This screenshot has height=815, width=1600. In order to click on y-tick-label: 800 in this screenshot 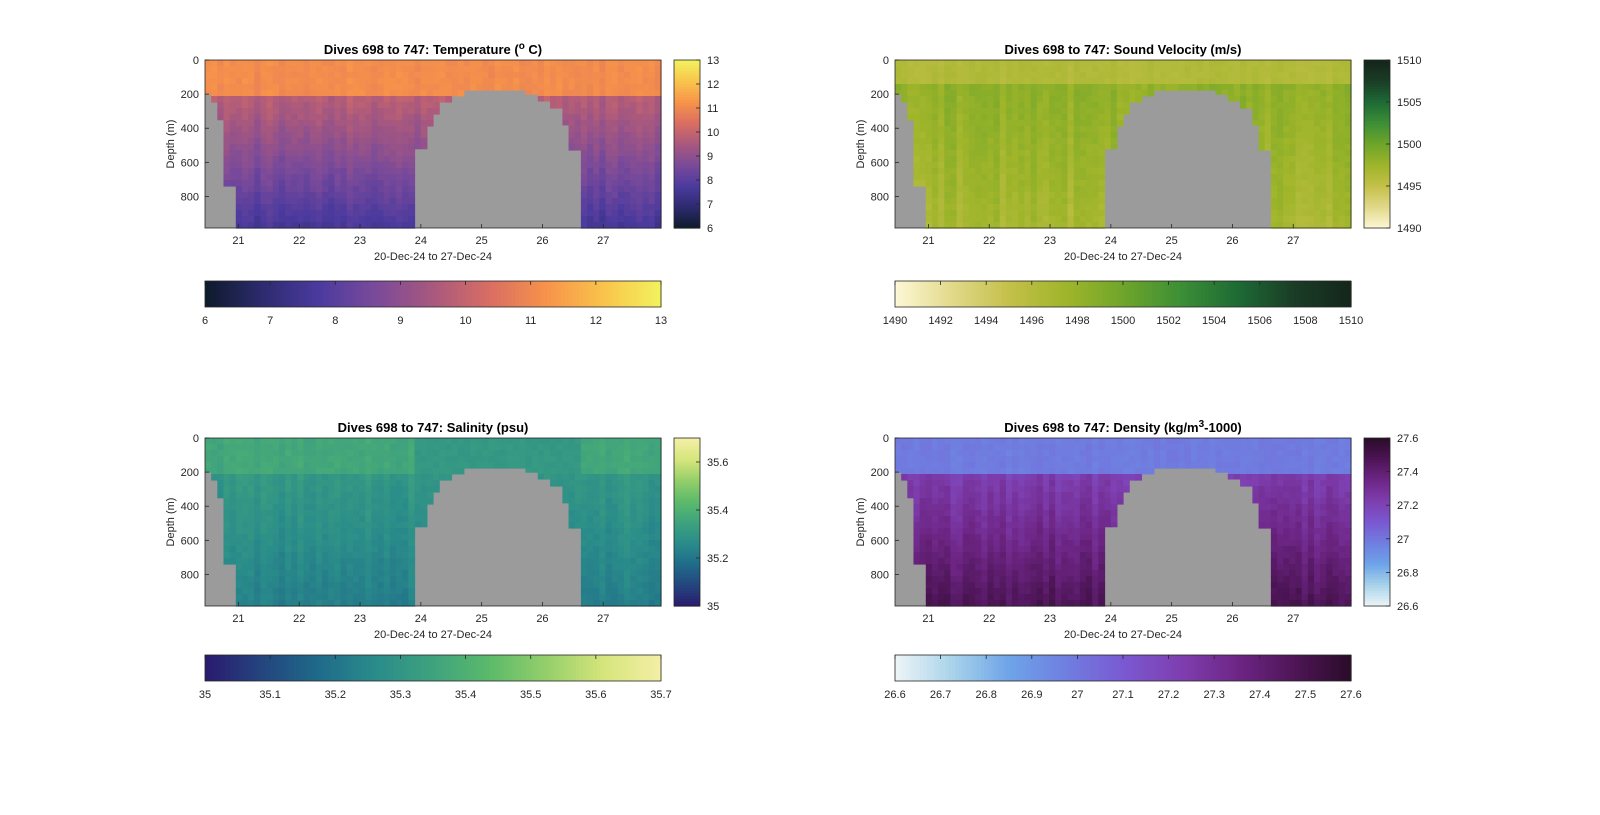, I will do `click(190, 197)`.